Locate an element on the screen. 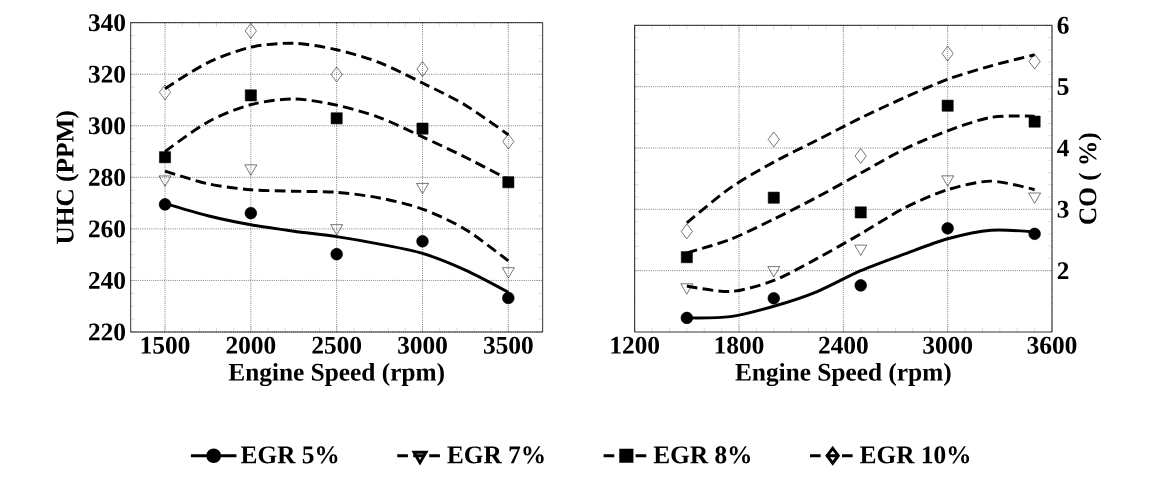  y-axis-title: CO ( %) is located at coordinates (1090, 178).